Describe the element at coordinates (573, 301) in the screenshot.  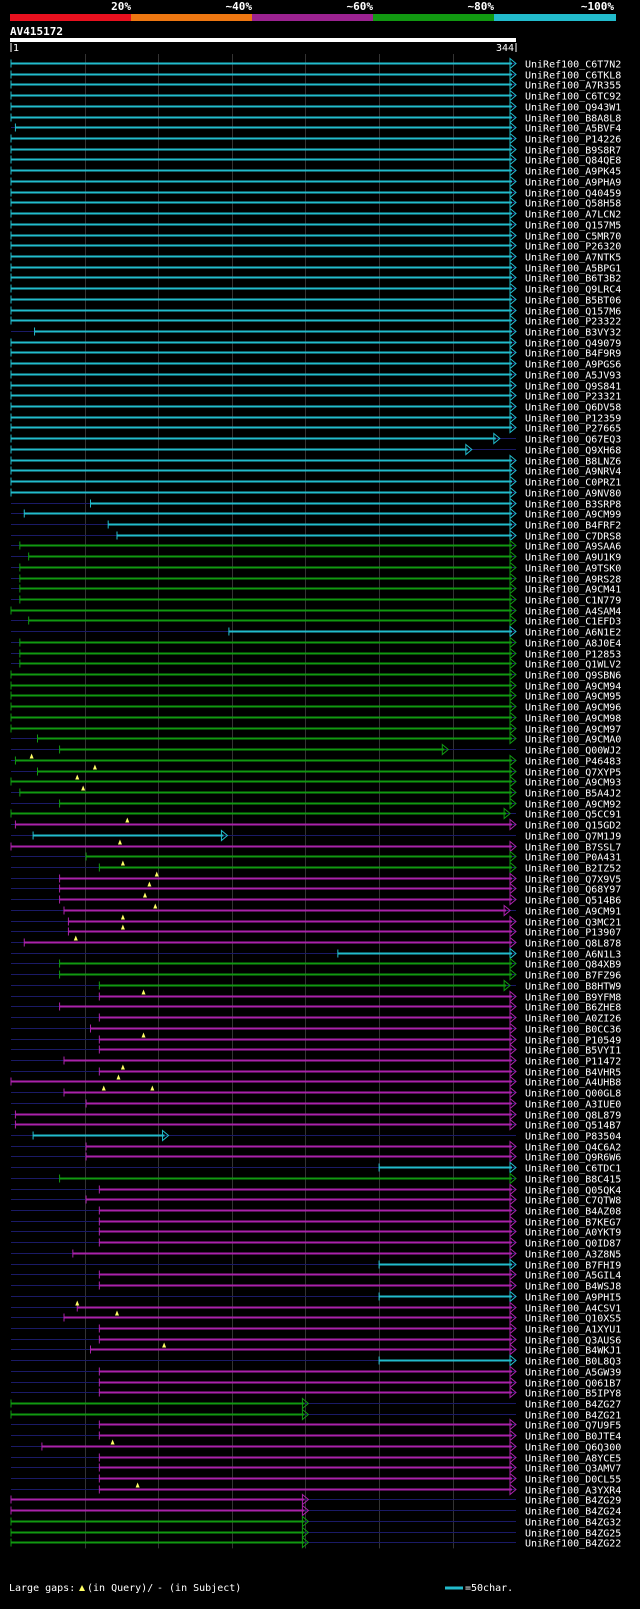
I see `hit-label: UniRef100_B5BT06` at that location.